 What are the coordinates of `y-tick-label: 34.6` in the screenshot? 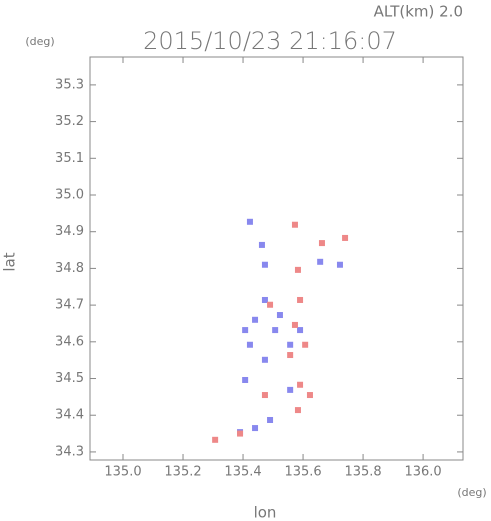 It's located at (69, 341).